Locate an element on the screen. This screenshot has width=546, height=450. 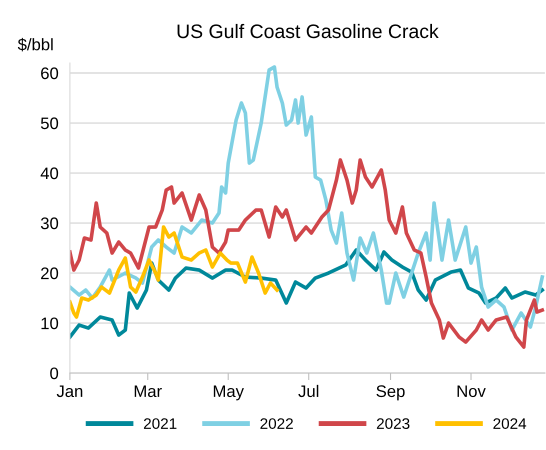
x-tick-label: Jul is located at coordinates (308, 391).